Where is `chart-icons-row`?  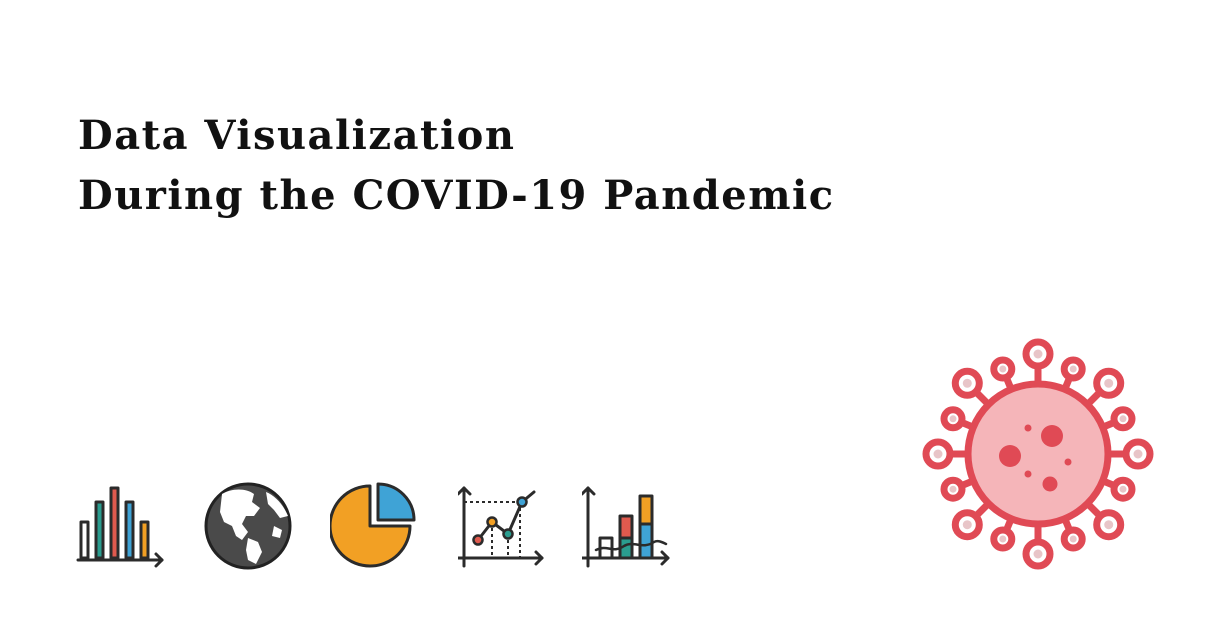 chart-icons-row is located at coordinates (376, 526).